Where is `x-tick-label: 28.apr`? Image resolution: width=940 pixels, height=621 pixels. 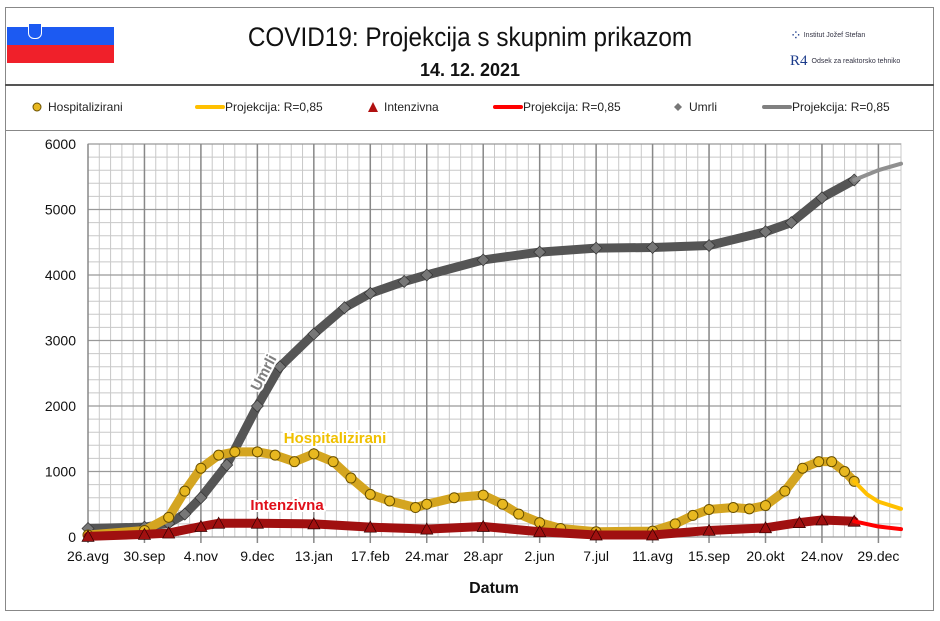 x-tick-label: 28.apr is located at coordinates (483, 556).